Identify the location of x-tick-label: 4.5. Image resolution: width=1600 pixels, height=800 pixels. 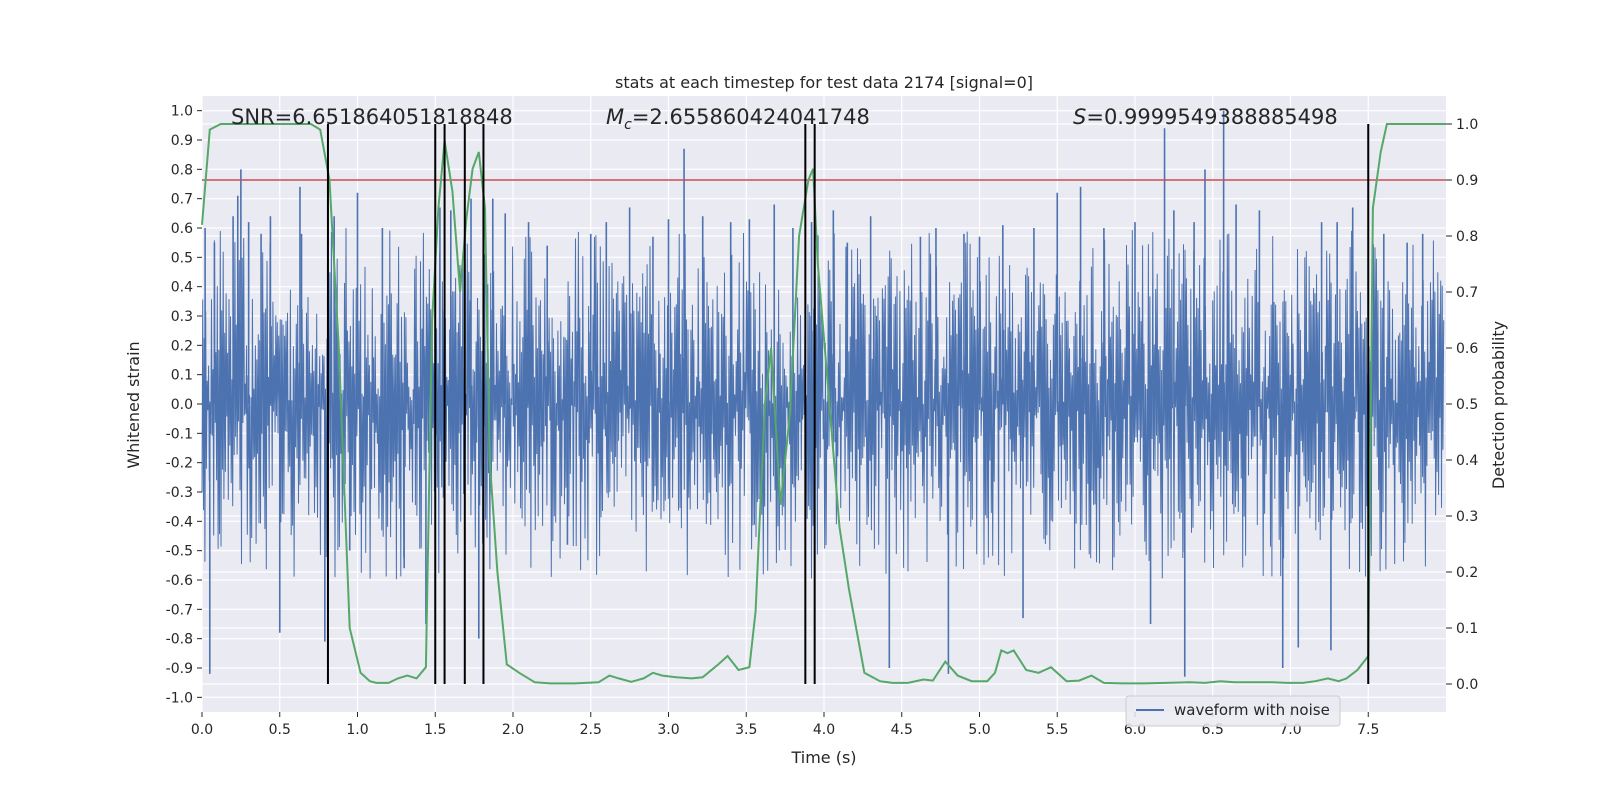
(902, 730).